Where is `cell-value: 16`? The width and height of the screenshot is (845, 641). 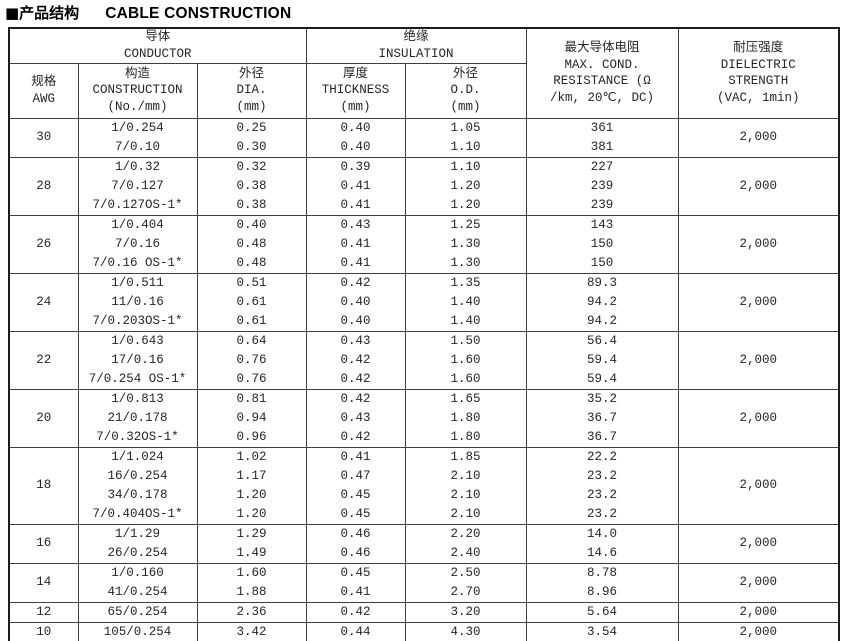 cell-value: 16 is located at coordinates (44, 543).